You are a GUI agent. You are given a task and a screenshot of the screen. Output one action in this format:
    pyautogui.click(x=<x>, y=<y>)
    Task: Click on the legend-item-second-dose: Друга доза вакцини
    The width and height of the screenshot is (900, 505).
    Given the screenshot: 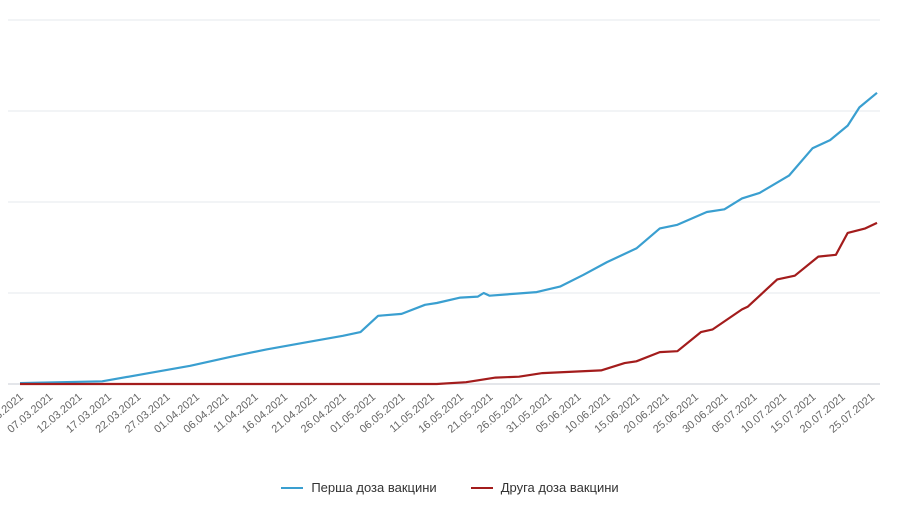 What is the action you would take?
    pyautogui.click(x=544, y=487)
    